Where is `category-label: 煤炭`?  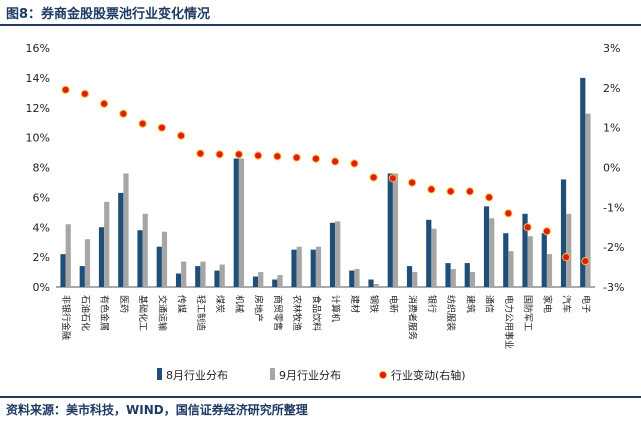
category-label: 煤炭 is located at coordinates (220, 304).